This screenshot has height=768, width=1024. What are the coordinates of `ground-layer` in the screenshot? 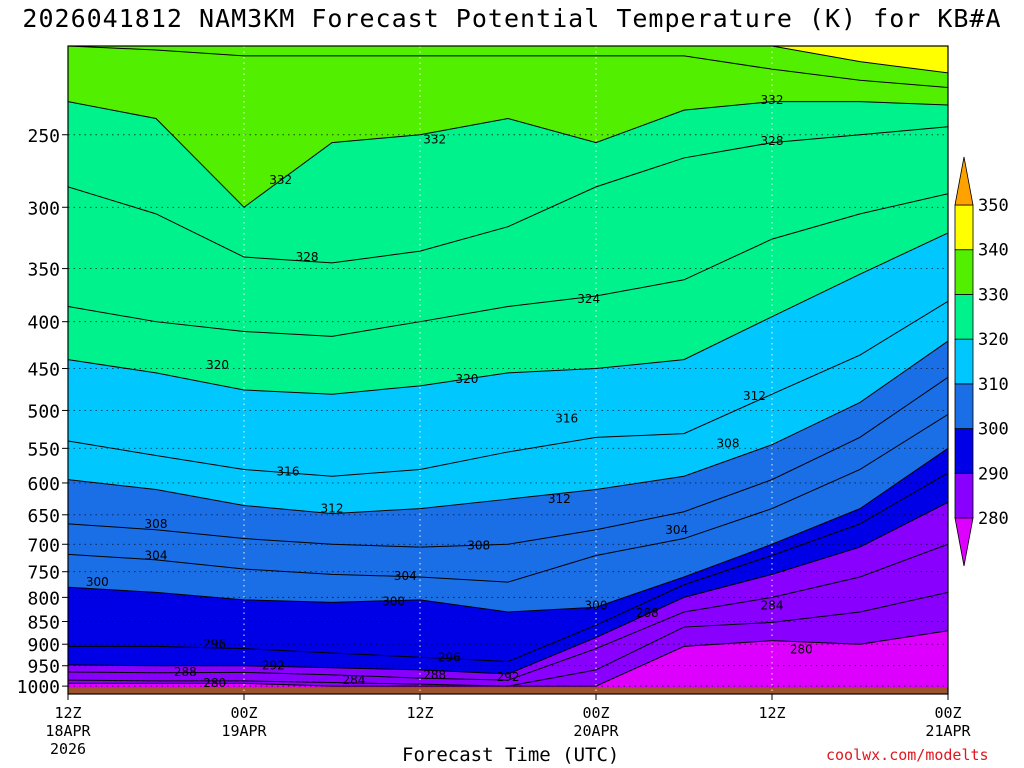 It's located at (508, 690).